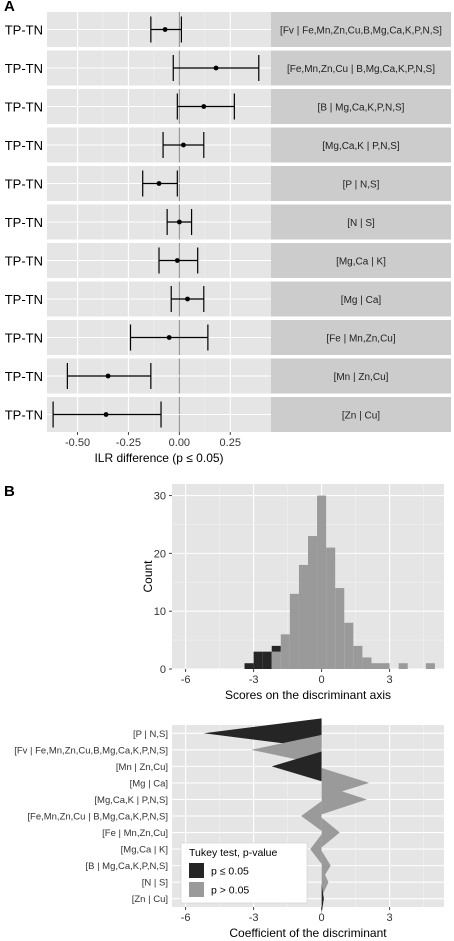 Image resolution: width=454 pixels, height=941 pixels. I want to click on category-label: [P | N,S], so click(150, 734).